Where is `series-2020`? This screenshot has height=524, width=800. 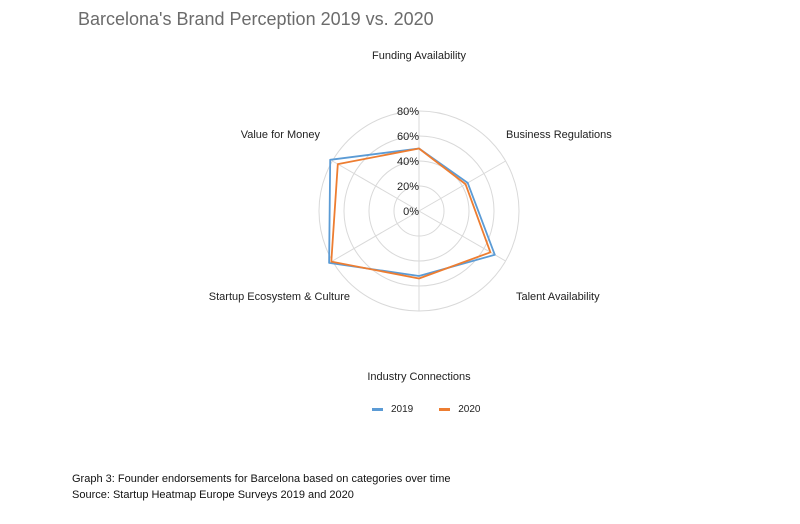 series-2020 is located at coordinates (411, 213).